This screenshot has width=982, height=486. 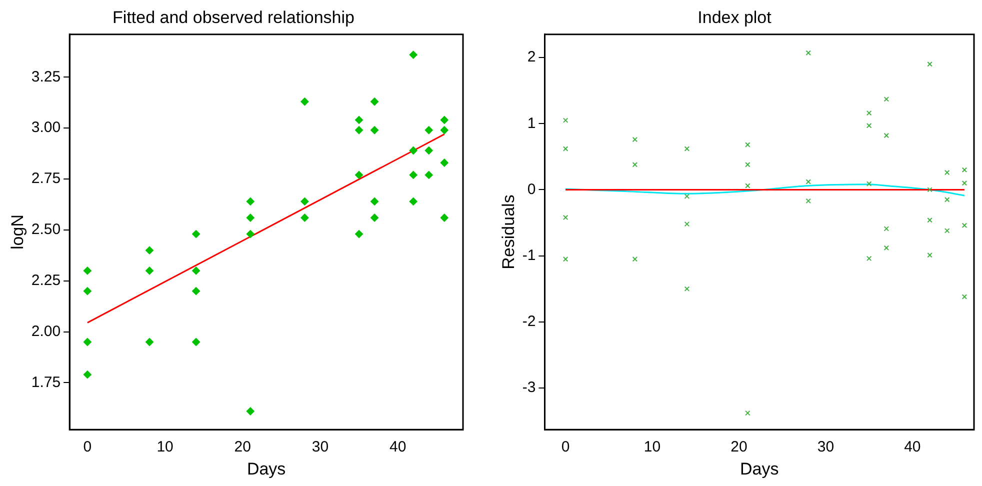 I want to click on y-tick-label: 1.75, so click(x=46, y=382).